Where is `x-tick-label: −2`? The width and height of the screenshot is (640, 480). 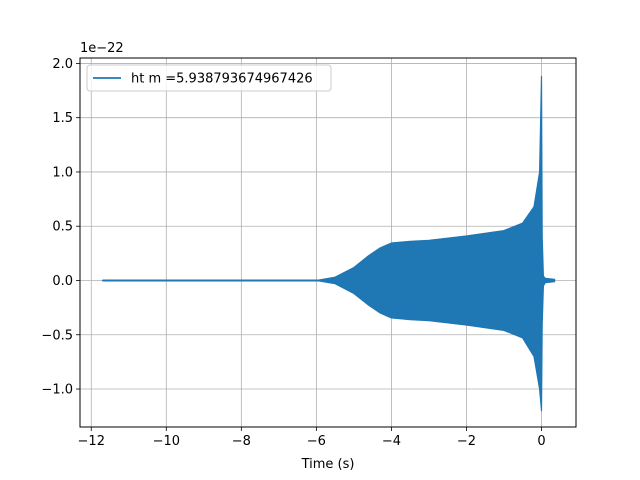
x-tick-label: −2 is located at coordinates (466, 441).